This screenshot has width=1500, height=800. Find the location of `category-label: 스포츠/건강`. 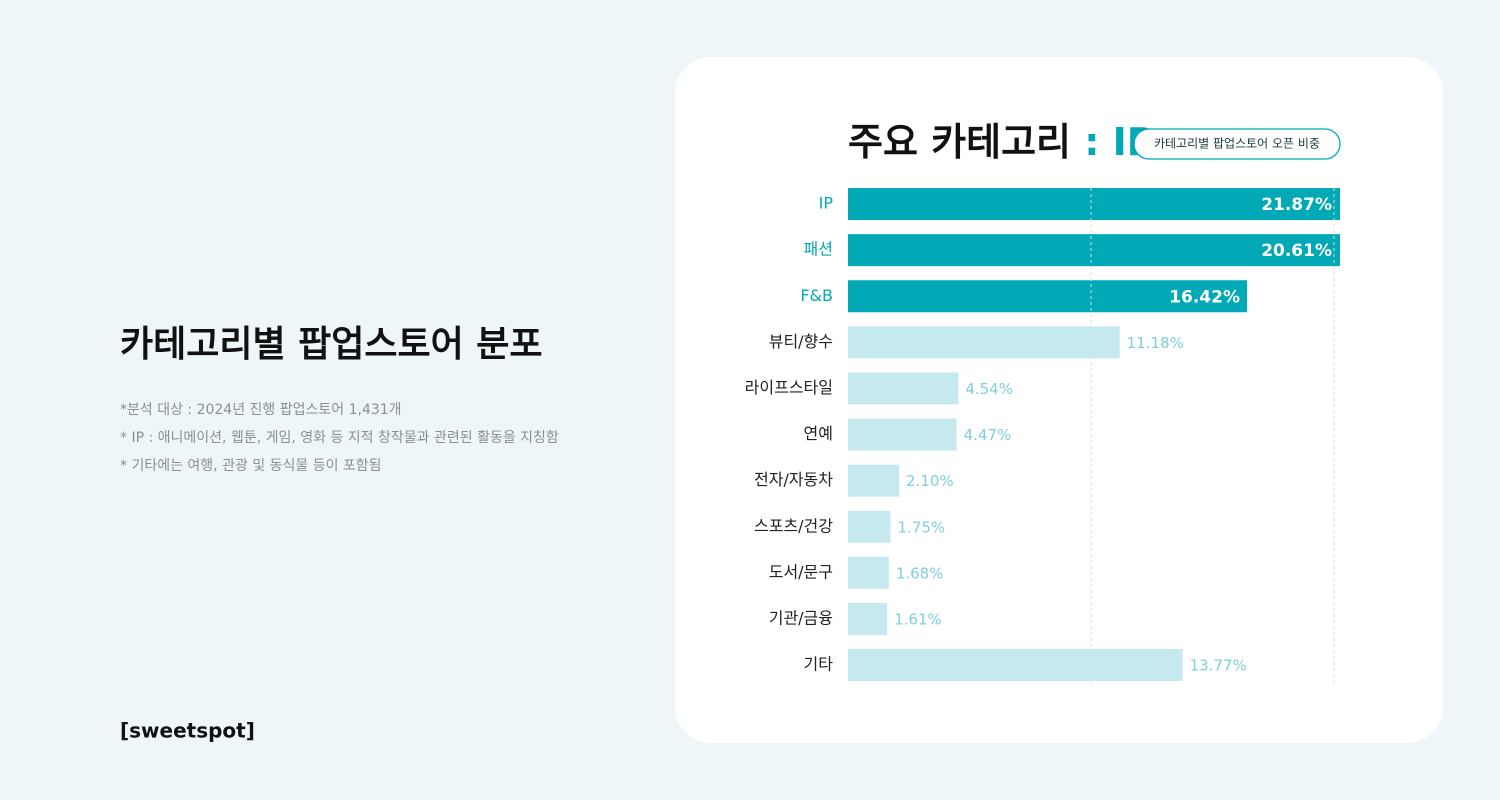

category-label: 스포츠/건강 is located at coordinates (793, 525).